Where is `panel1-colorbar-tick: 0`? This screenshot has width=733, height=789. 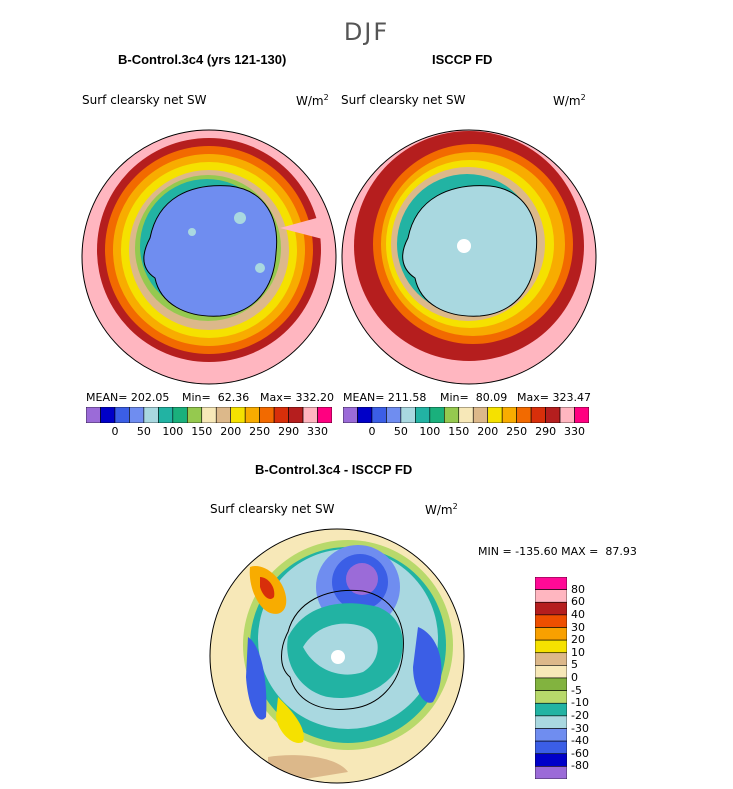
panel1-colorbar-tick: 0 is located at coordinates (115, 431).